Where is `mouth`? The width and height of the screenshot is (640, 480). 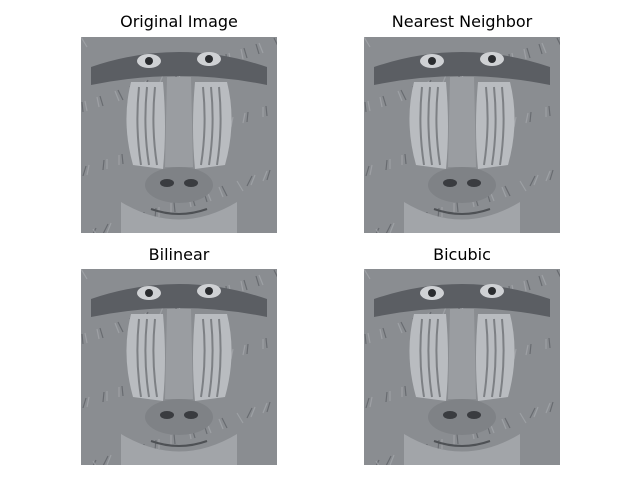
mouth is located at coordinates (179, 211).